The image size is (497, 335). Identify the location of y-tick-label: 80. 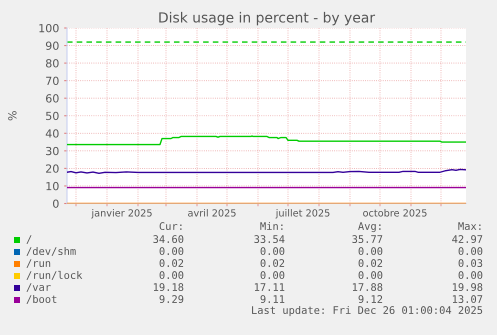
(52, 63).